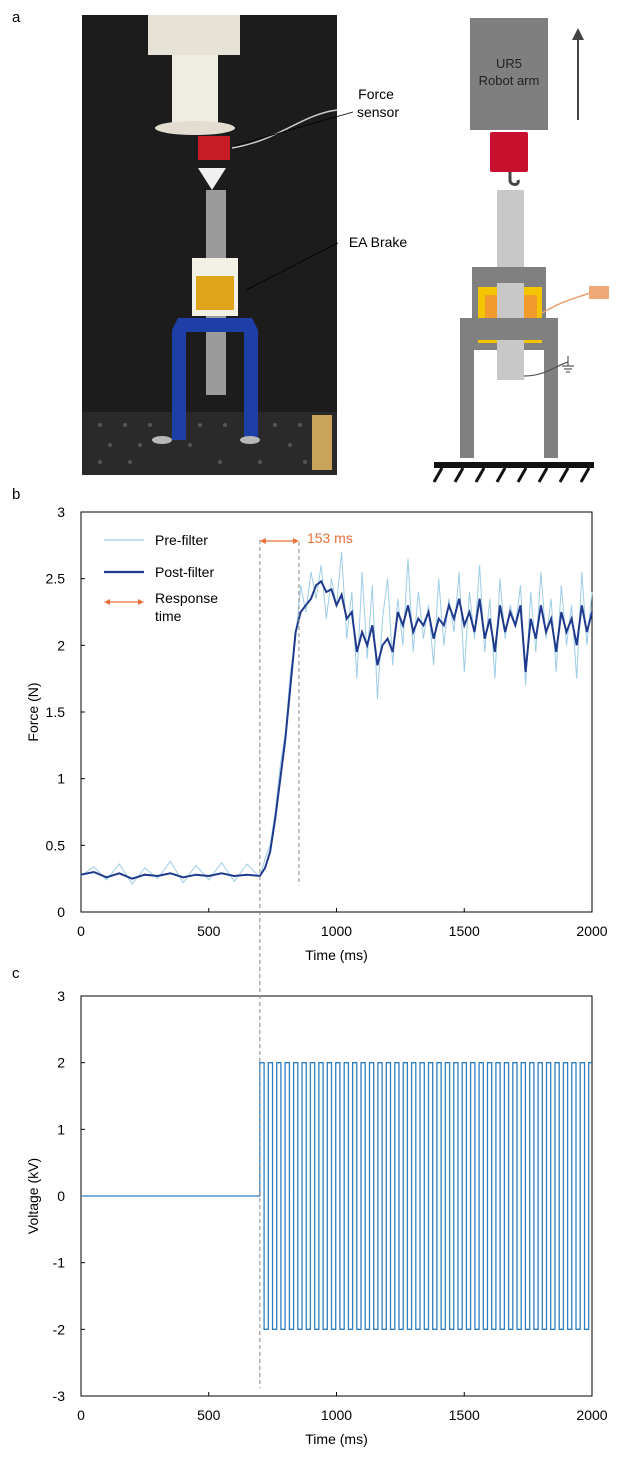  I want to click on robot-arm-block, so click(509, 74).